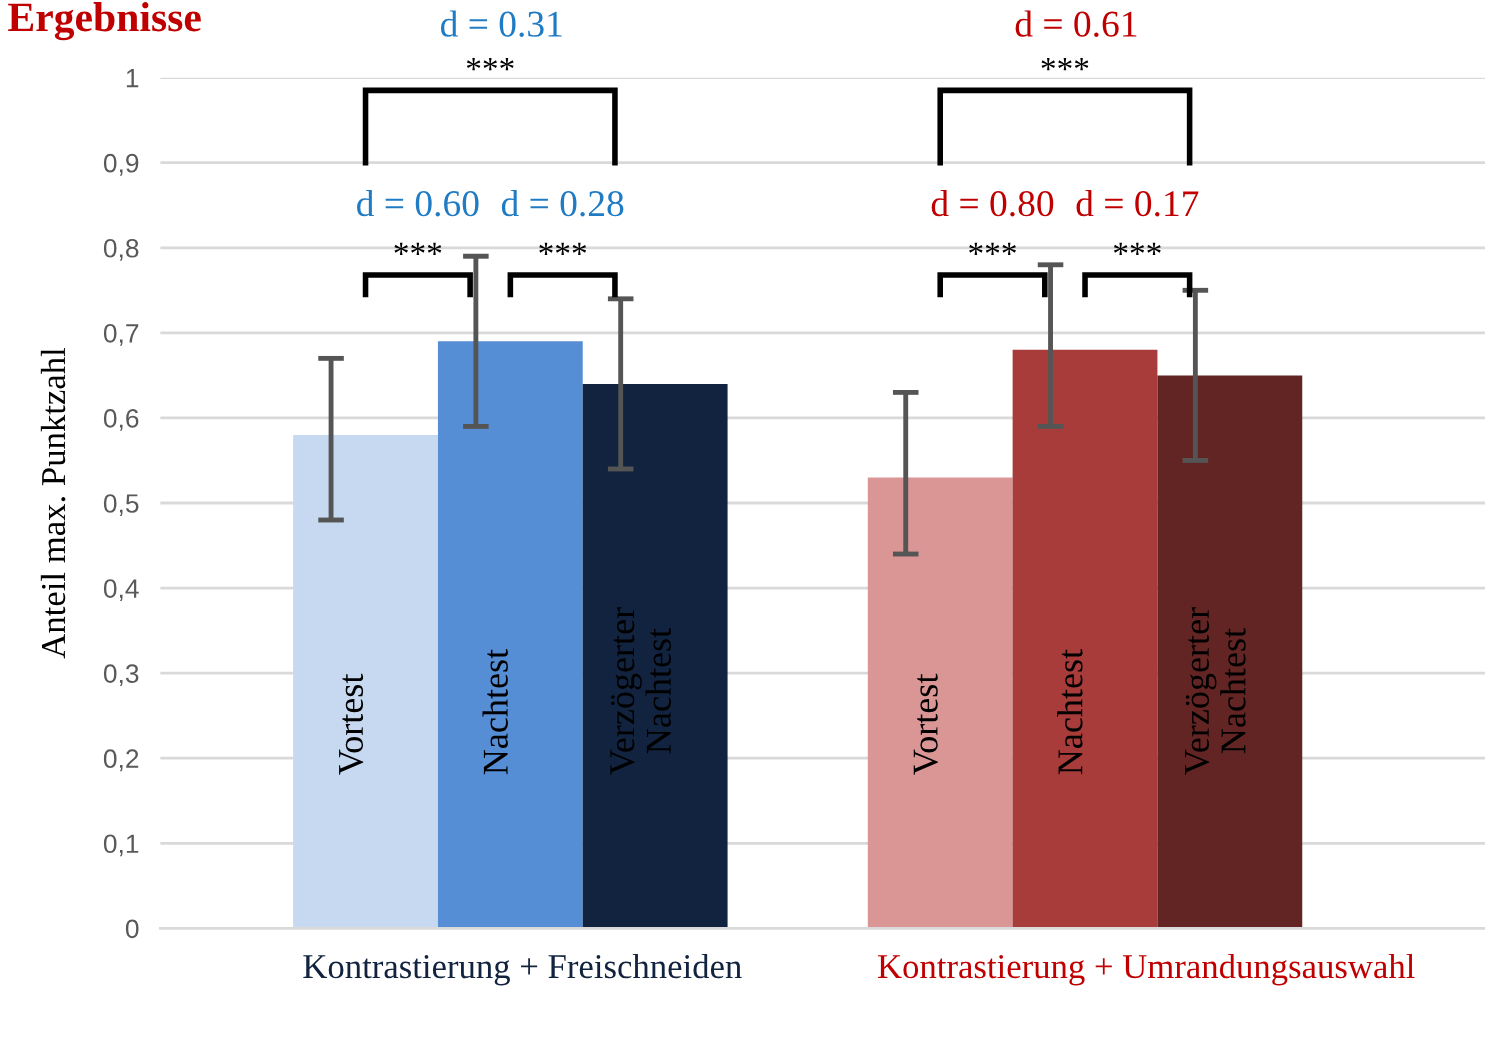 The height and width of the screenshot is (1049, 1485). What do you see at coordinates (1137, 203) in the screenshot?
I see `annotation: d = 0.17` at bounding box center [1137, 203].